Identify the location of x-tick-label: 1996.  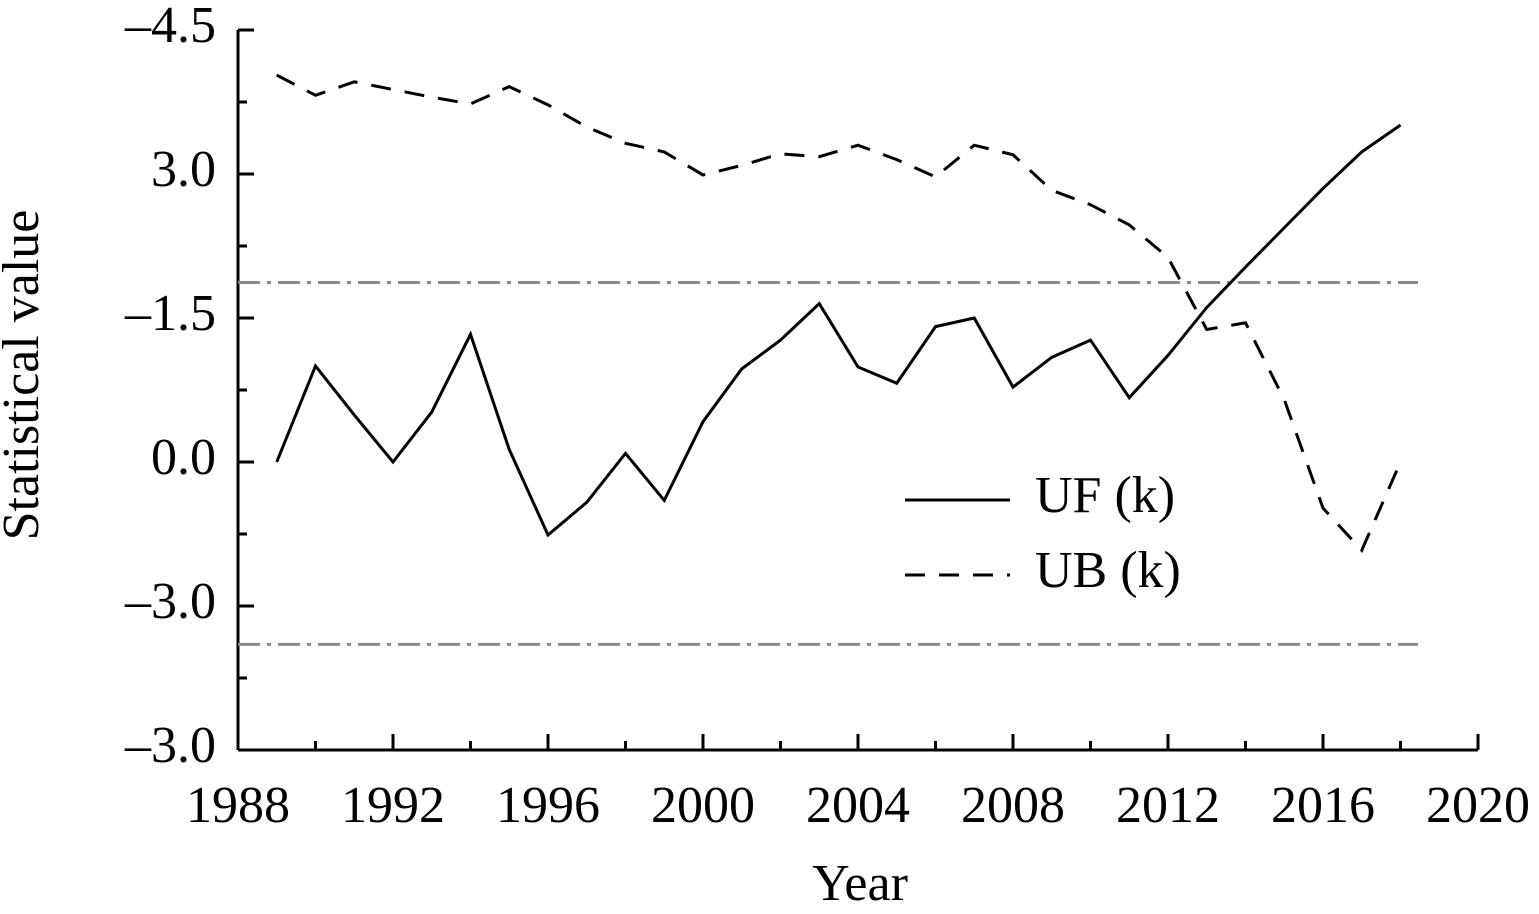
(548, 805).